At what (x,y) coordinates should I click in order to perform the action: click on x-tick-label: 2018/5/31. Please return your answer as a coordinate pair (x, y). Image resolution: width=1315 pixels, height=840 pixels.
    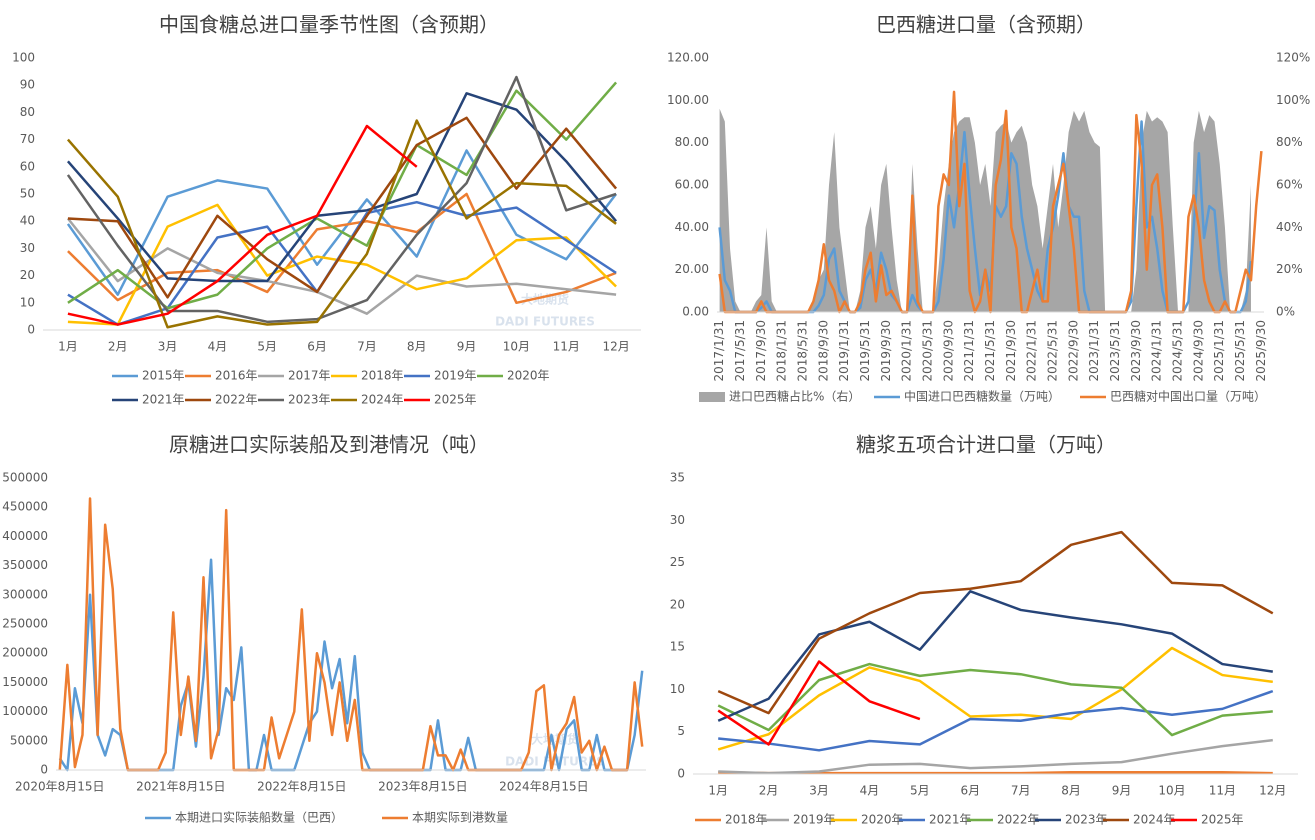
    Looking at the image, I should click on (802, 351).